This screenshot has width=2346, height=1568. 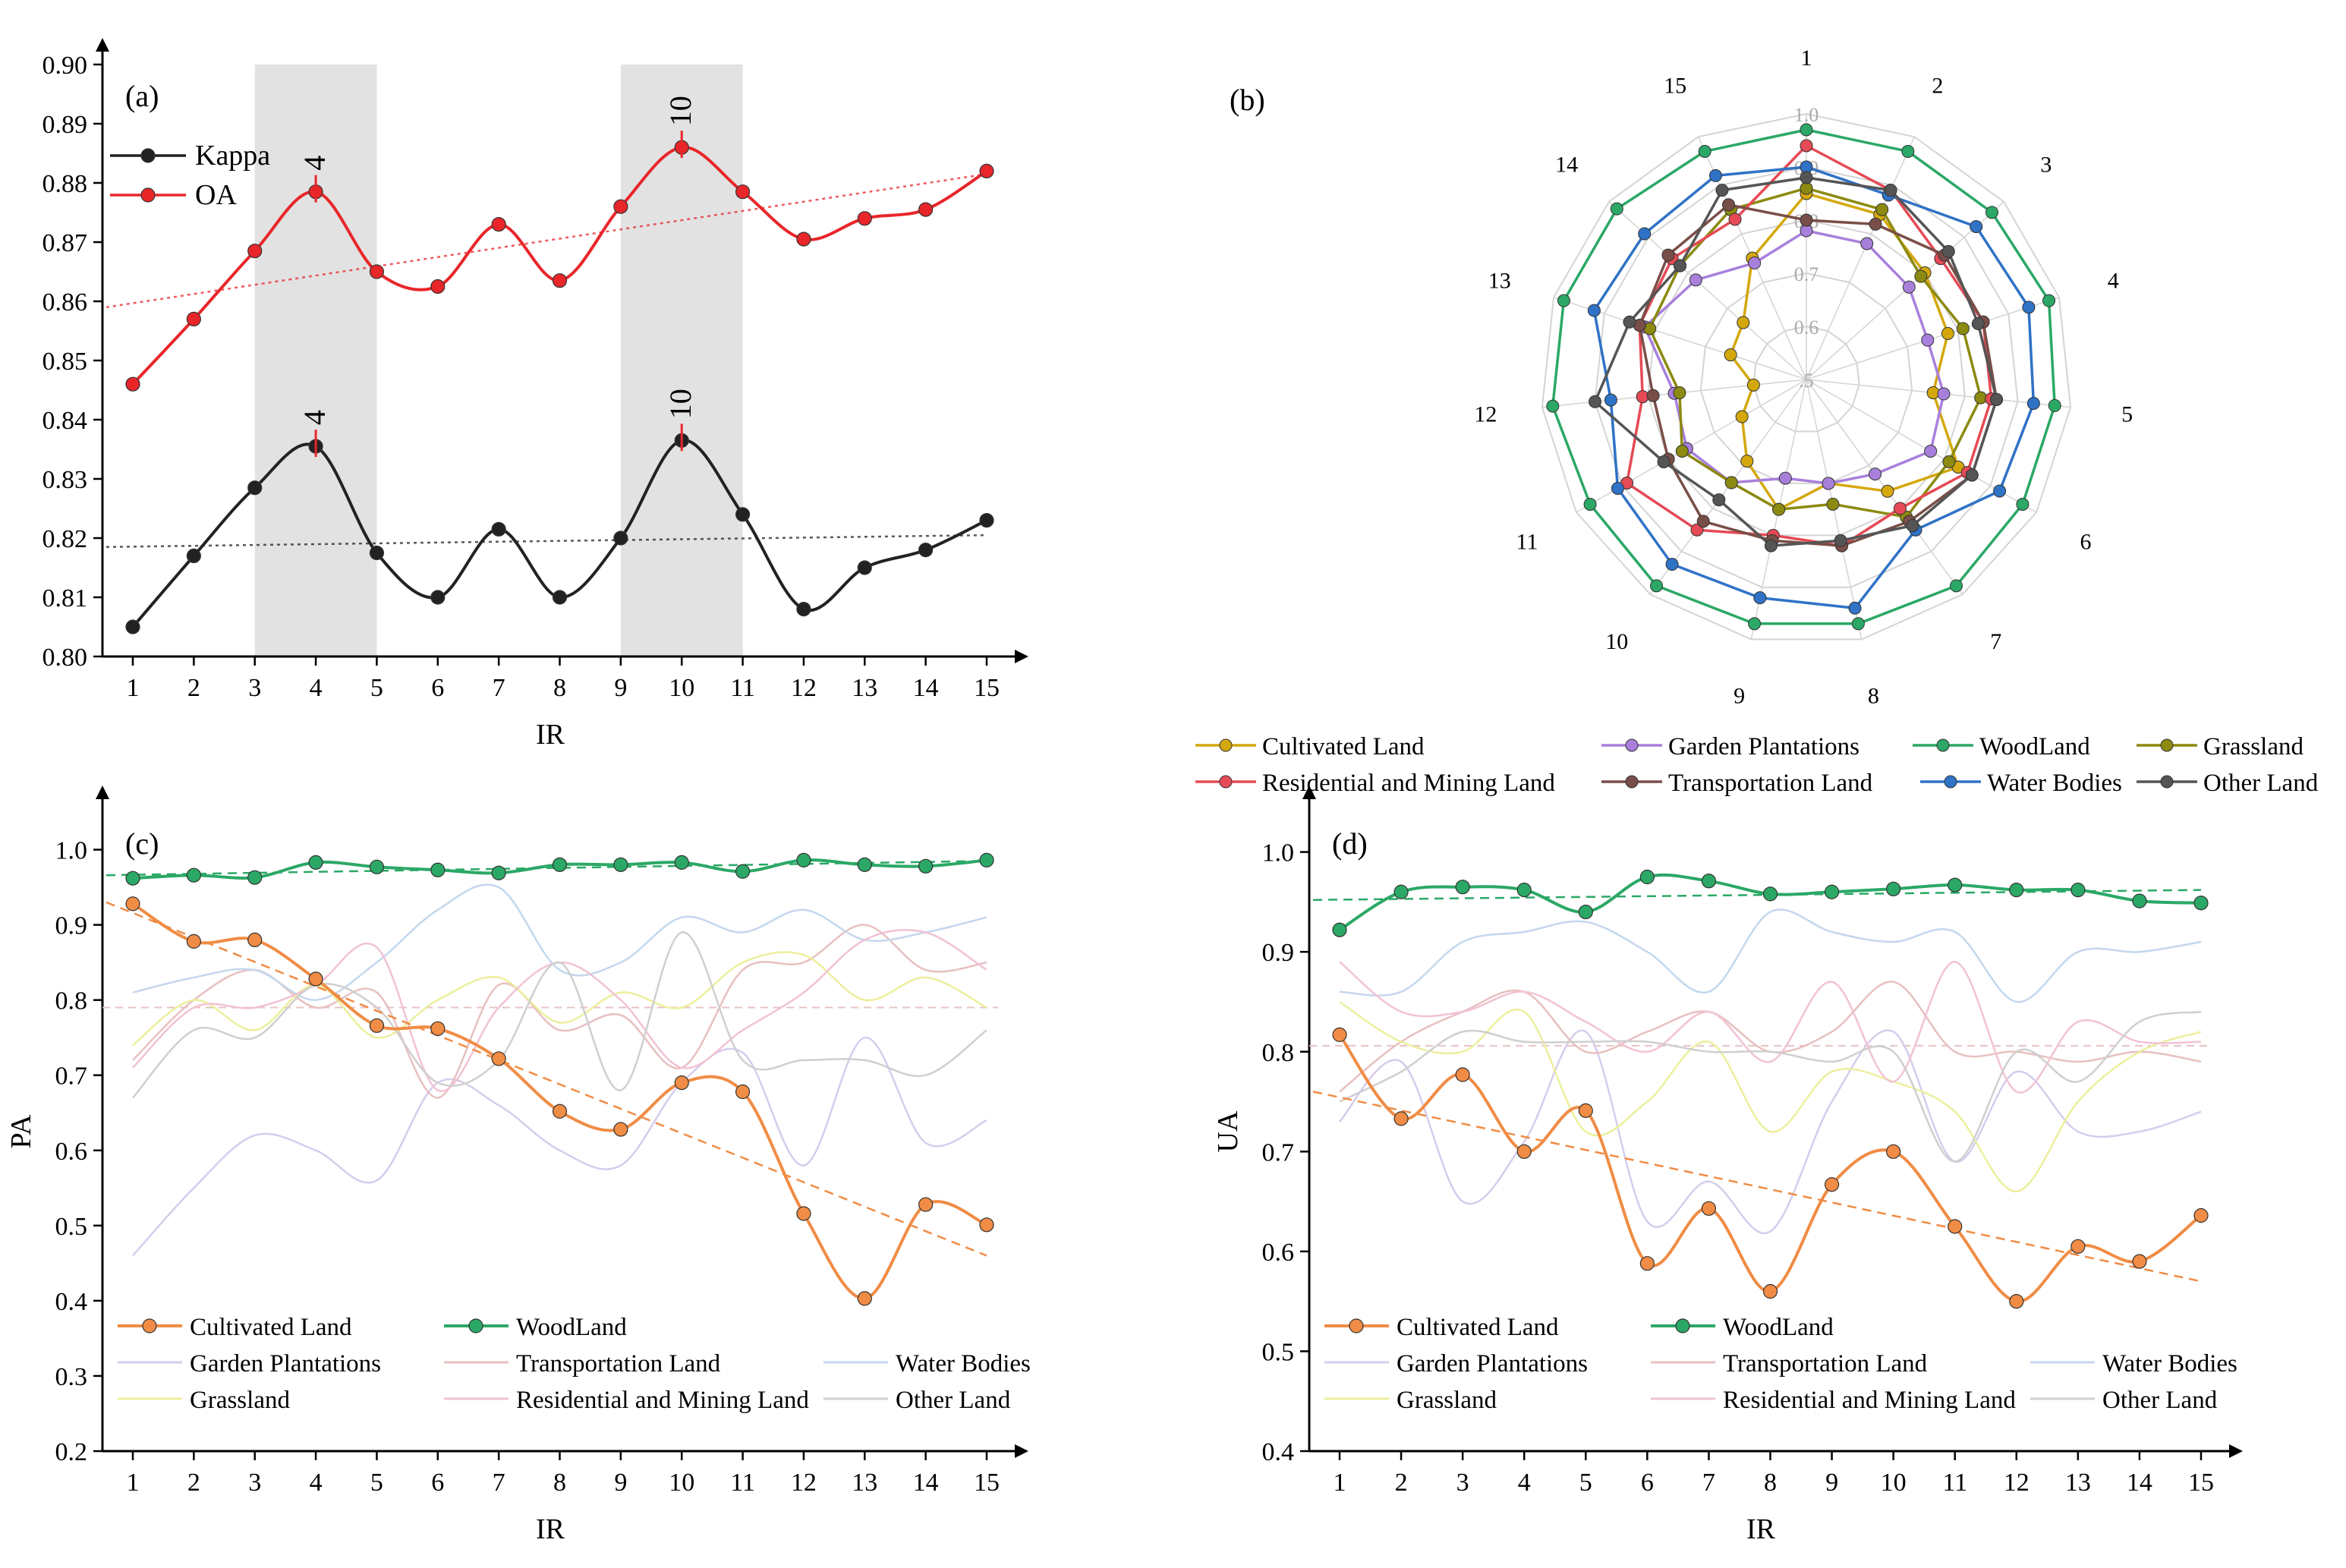 What do you see at coordinates (21, 1131) in the screenshot?
I see `y-axis-label: PA` at bounding box center [21, 1131].